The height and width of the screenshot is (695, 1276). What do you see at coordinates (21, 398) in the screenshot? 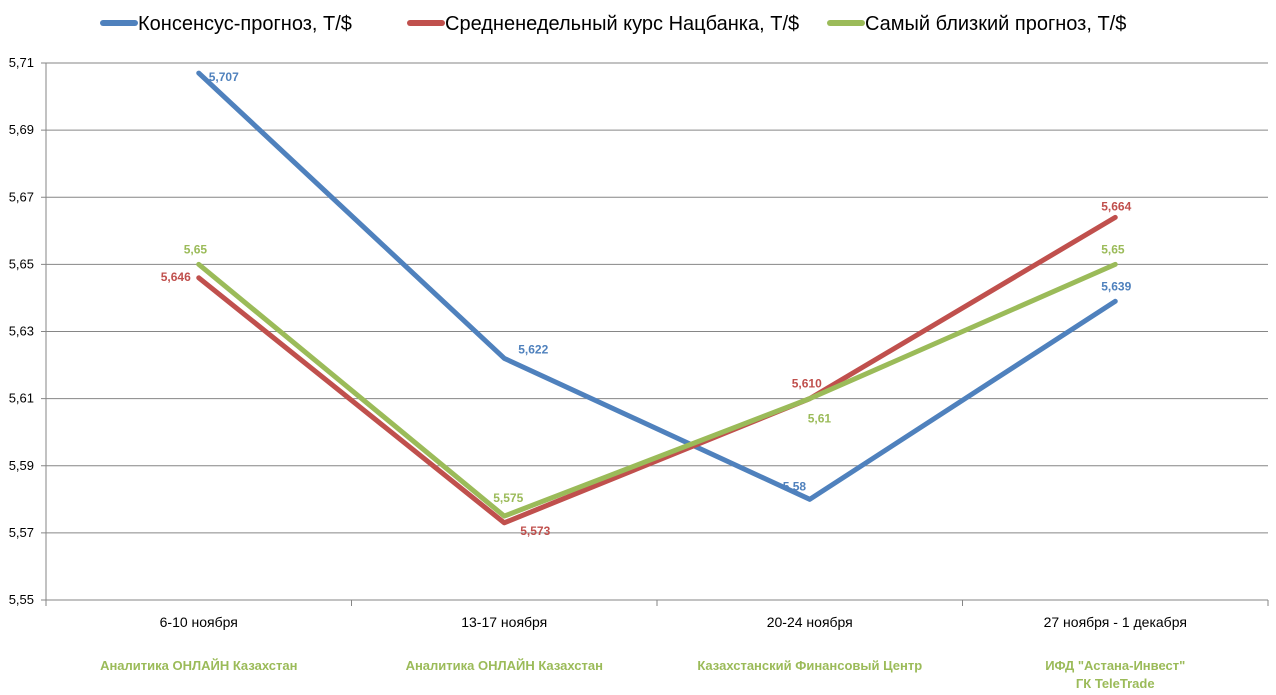
I see `y-tick-label: 5,61` at bounding box center [21, 398].